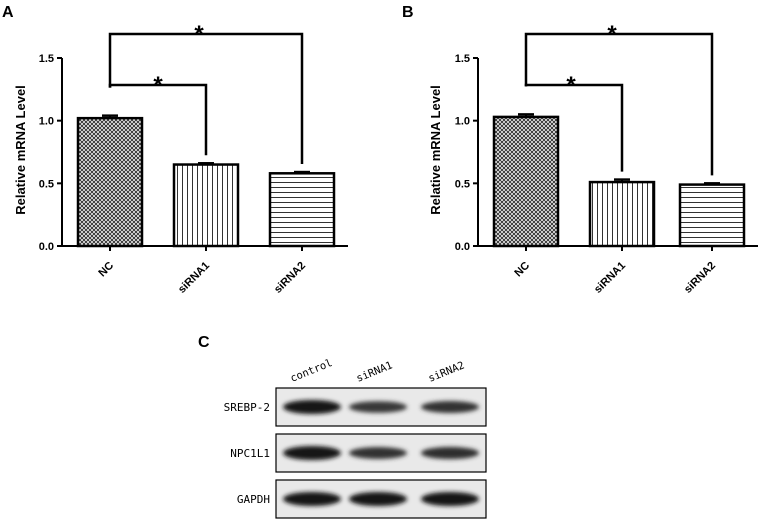 The width and height of the screenshot is (765, 522). I want to click on blot-row-label-gapdh: GAPDH, so click(253, 499).